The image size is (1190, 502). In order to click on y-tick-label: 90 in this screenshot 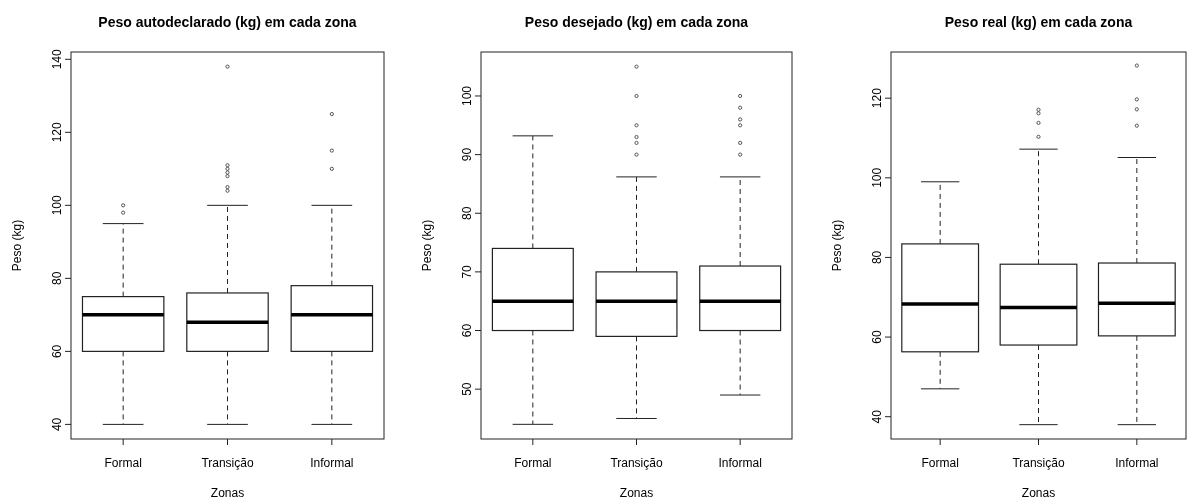, I will do `click(467, 154)`.